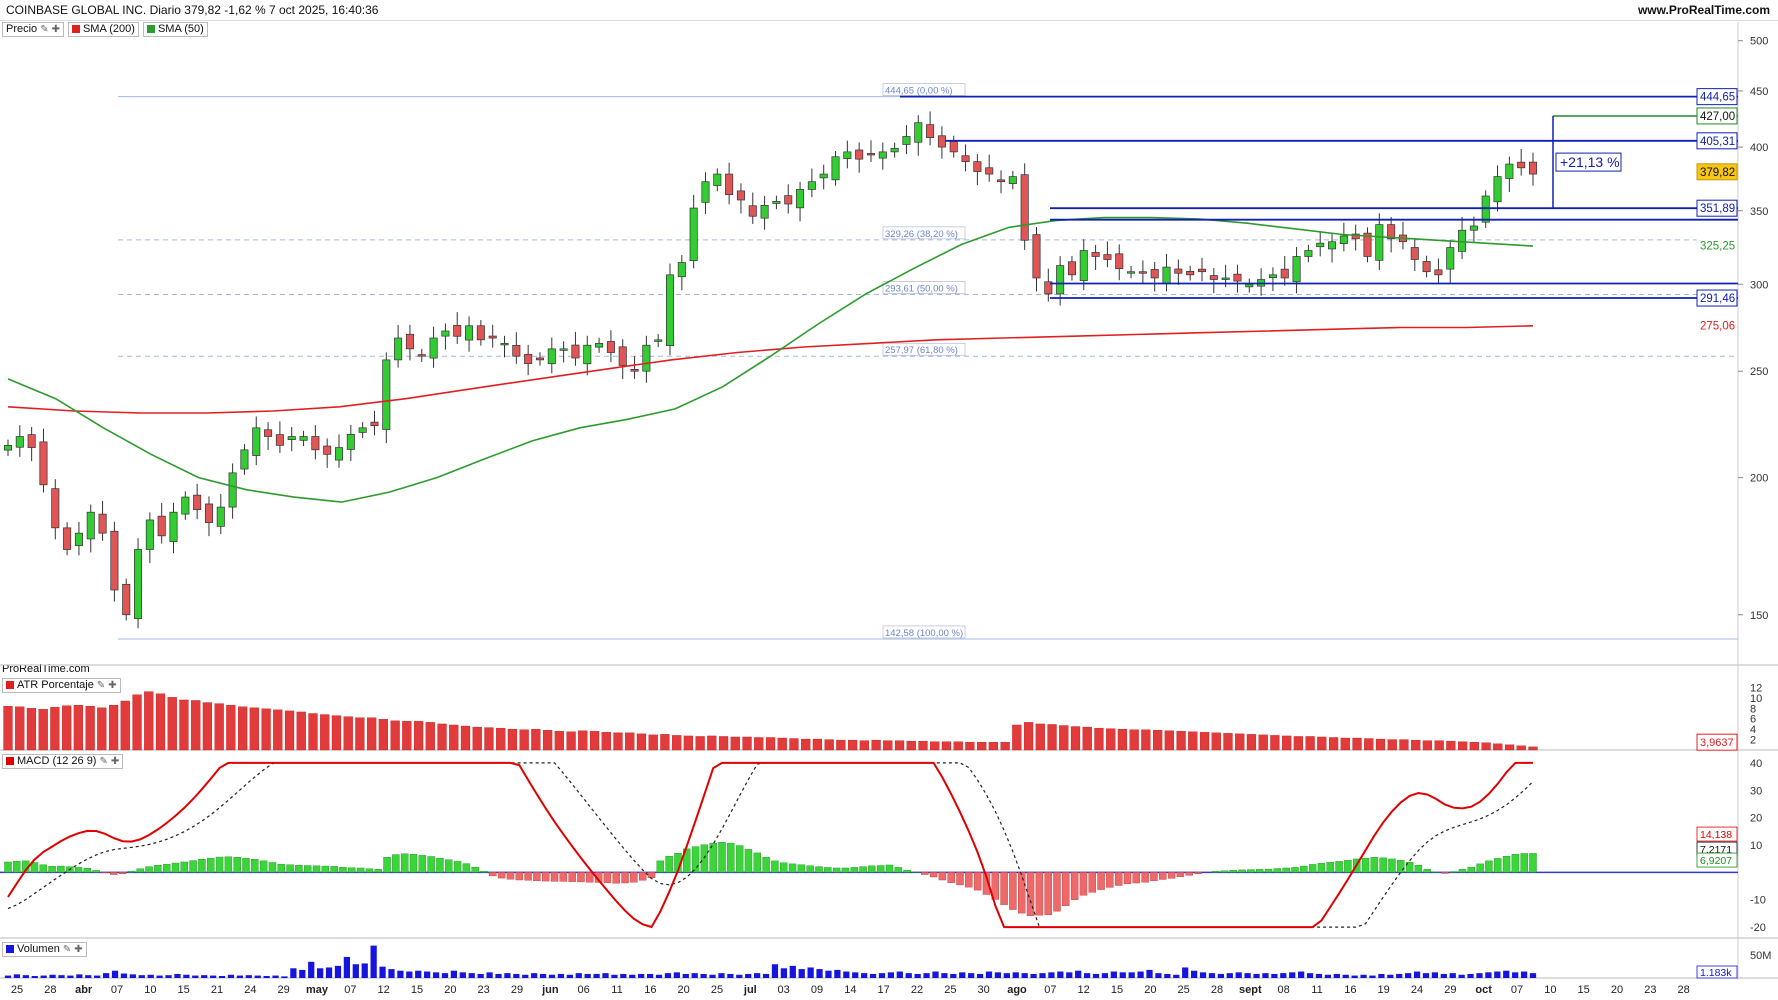 The height and width of the screenshot is (1000, 1778). Describe the element at coordinates (1717, 209) in the screenshot. I see `price-tag-label: 351,89` at that location.